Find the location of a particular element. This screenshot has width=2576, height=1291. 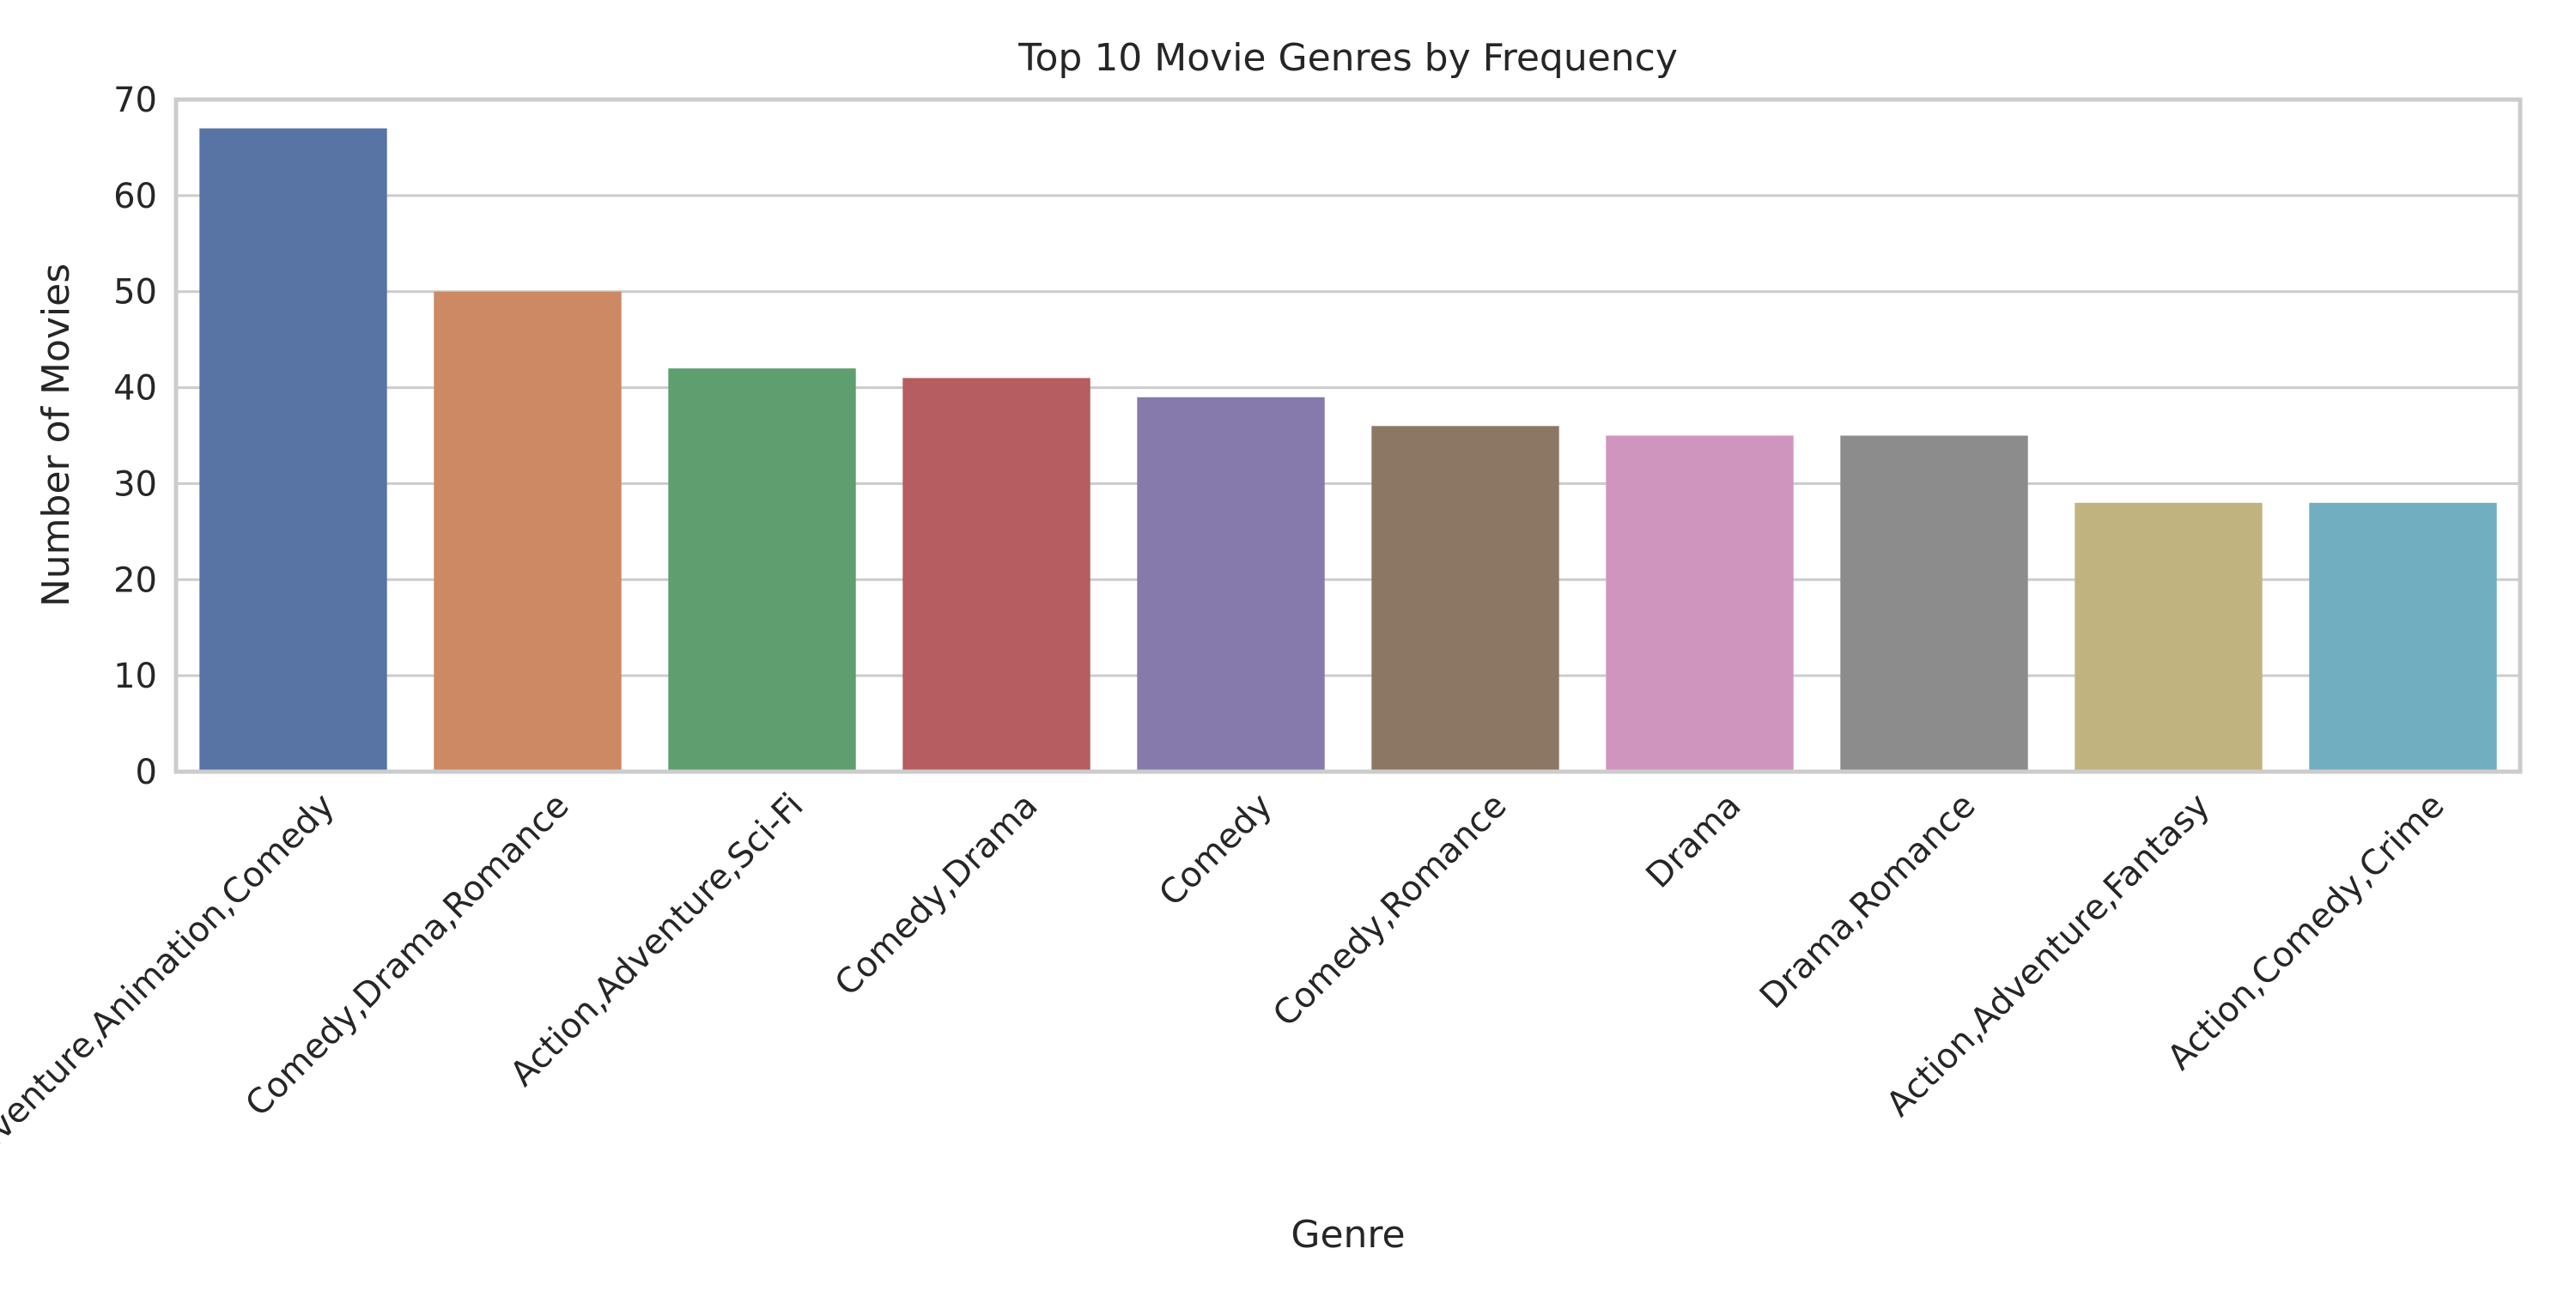

y-tick-label: 60 is located at coordinates (135, 197).